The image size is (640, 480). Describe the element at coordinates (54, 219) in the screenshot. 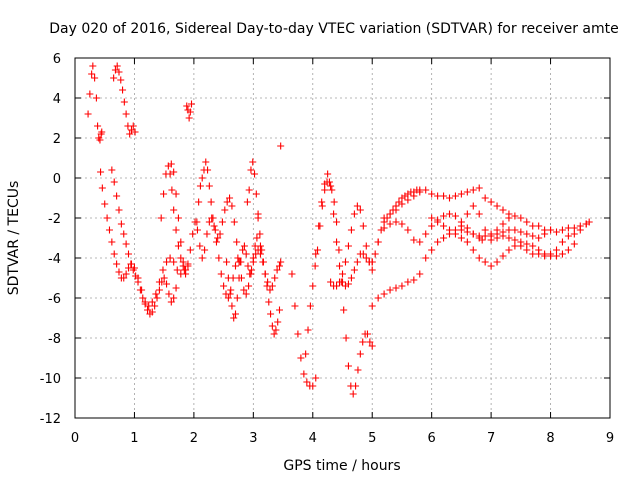

I see `y-tick-label: -2` at that location.